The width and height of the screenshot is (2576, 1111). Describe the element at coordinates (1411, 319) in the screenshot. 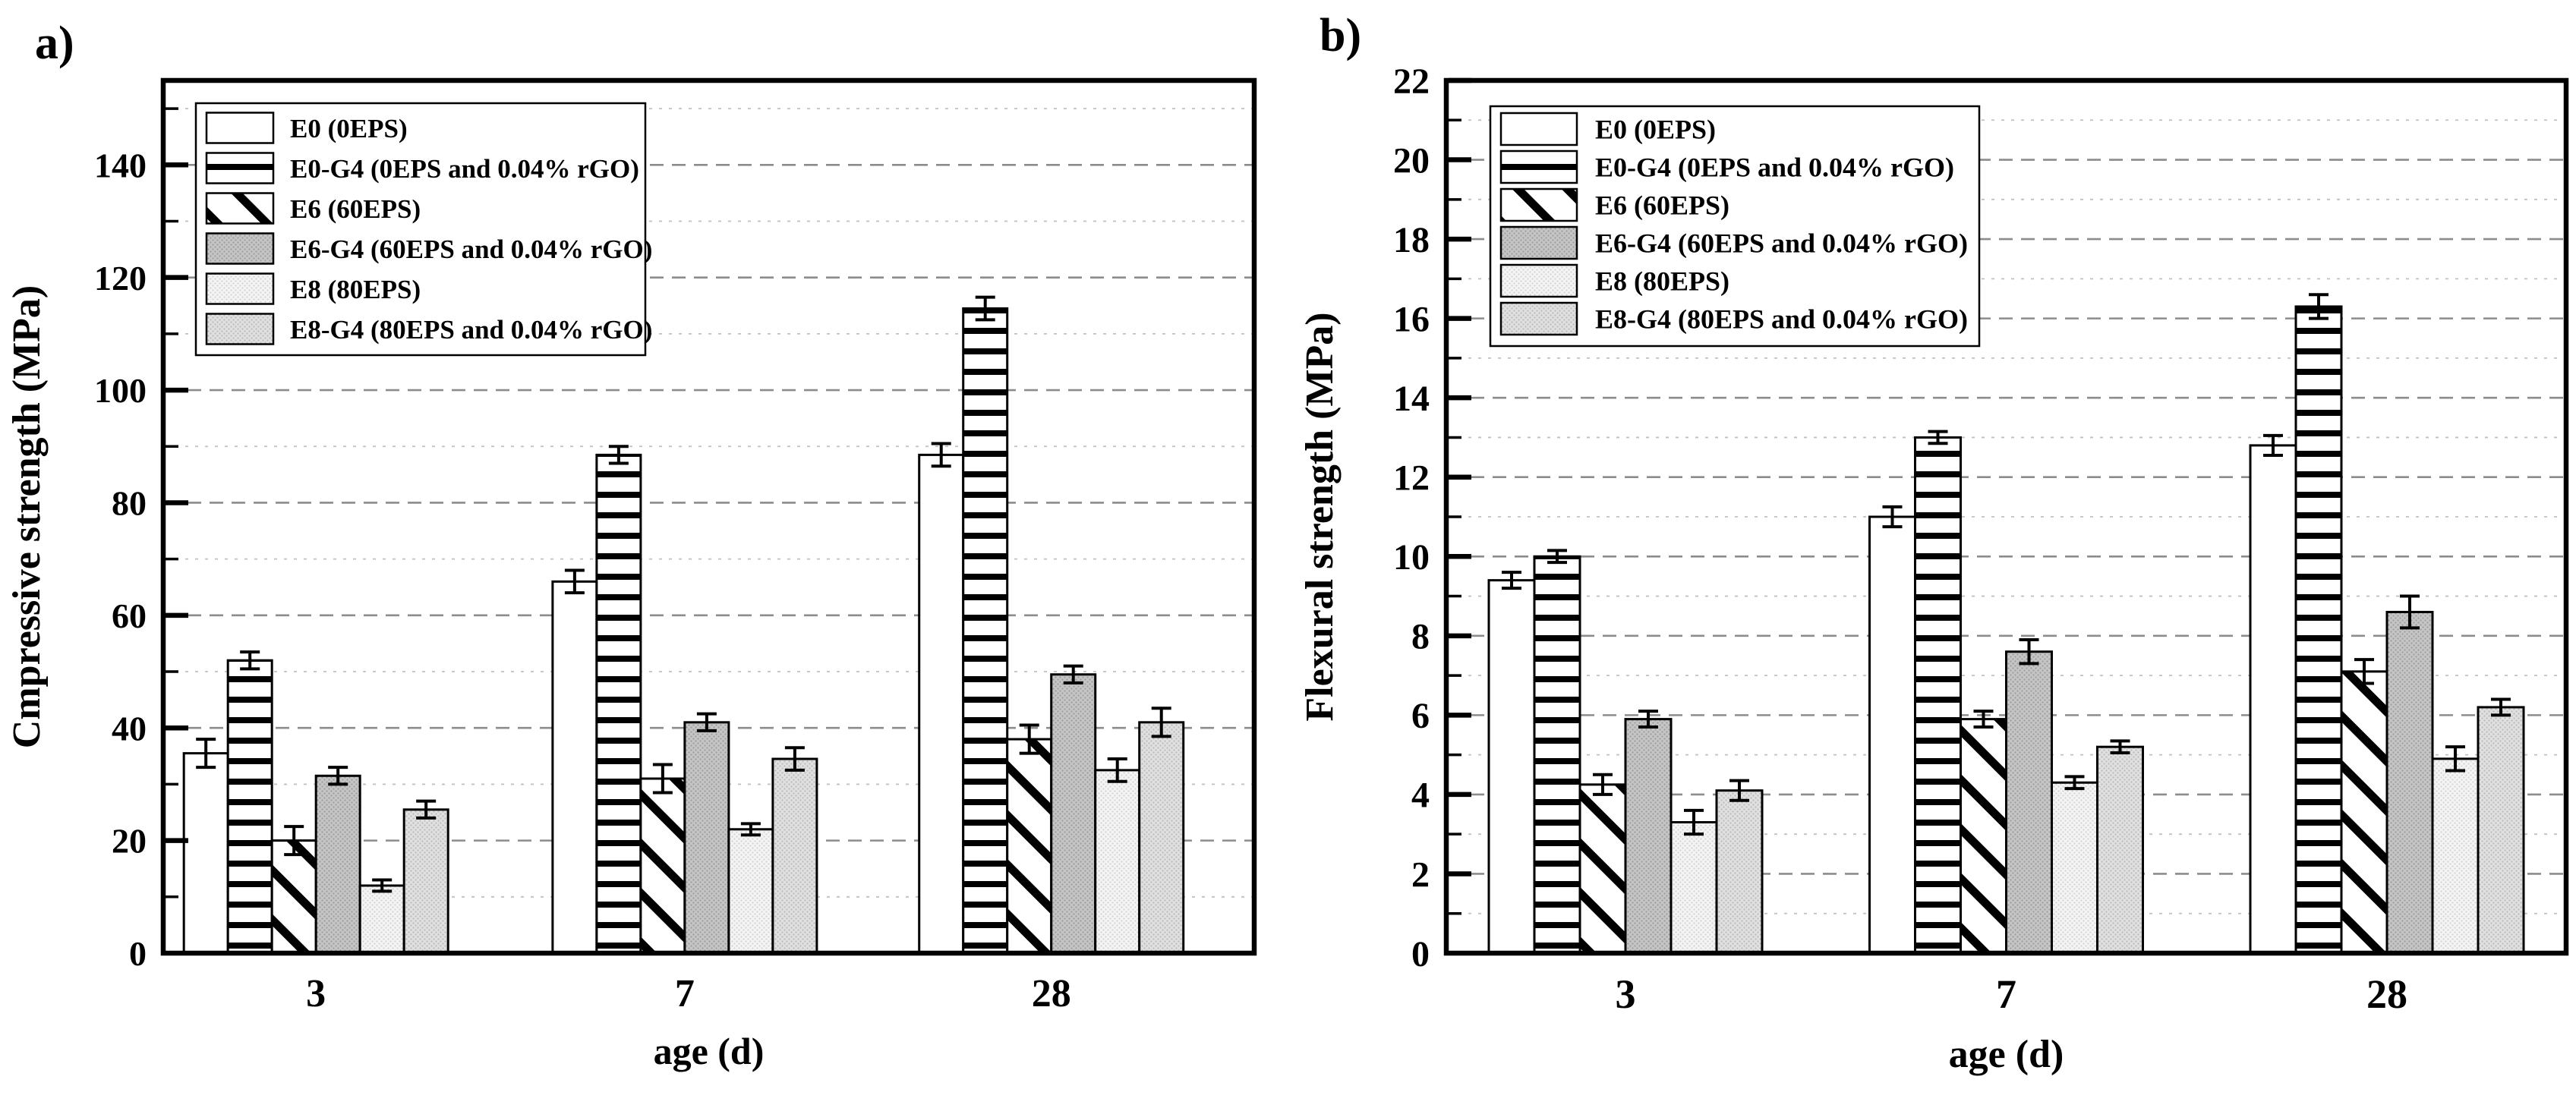

I see `y-tick-label: 16` at that location.